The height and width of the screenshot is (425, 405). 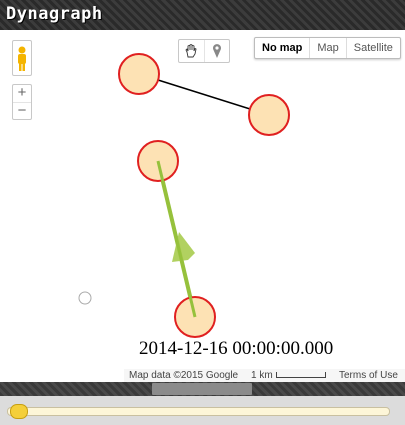 I want to click on scrollbar-thumb, so click(x=202, y=389).